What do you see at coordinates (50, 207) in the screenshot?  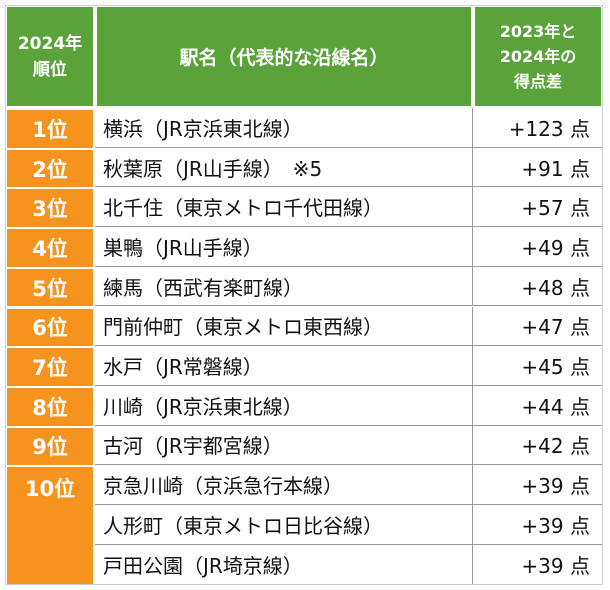 I see `rank-cell: 3位` at bounding box center [50, 207].